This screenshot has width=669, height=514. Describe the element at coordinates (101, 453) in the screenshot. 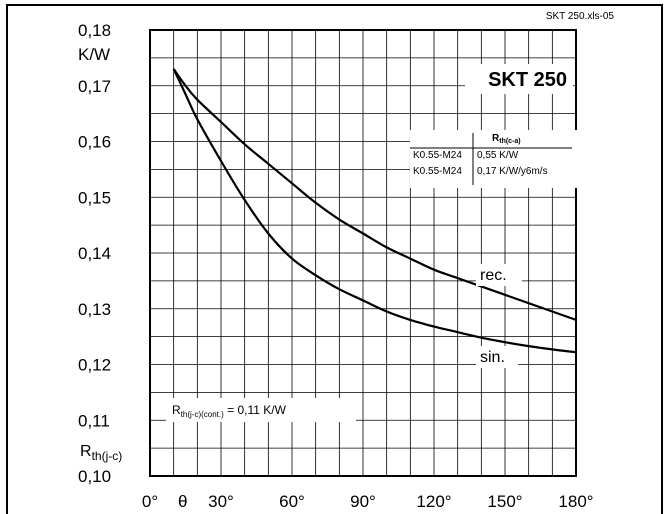

I see `y-axis-label: Rth(j-c)` at that location.